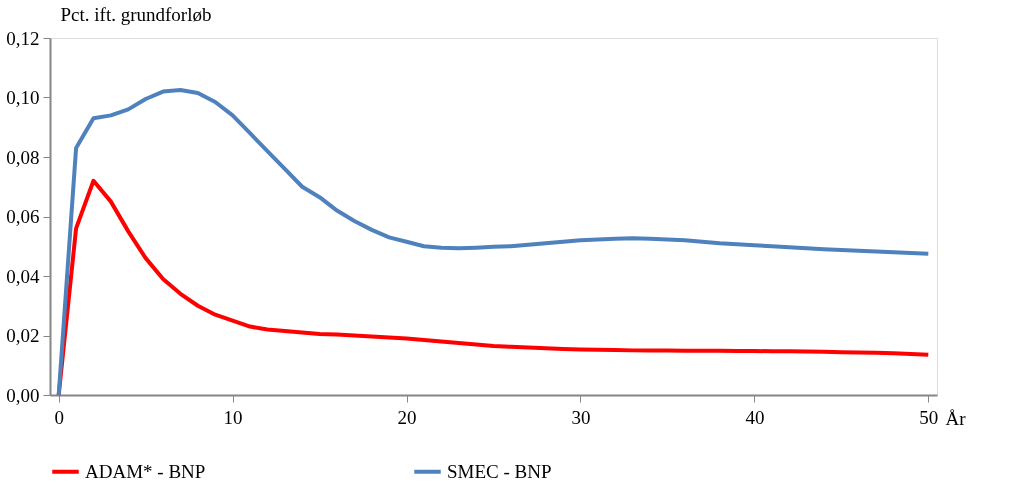 This screenshot has height=484, width=1025. What do you see at coordinates (145, 471) in the screenshot?
I see `legend-label: ADAM* - BNP` at bounding box center [145, 471].